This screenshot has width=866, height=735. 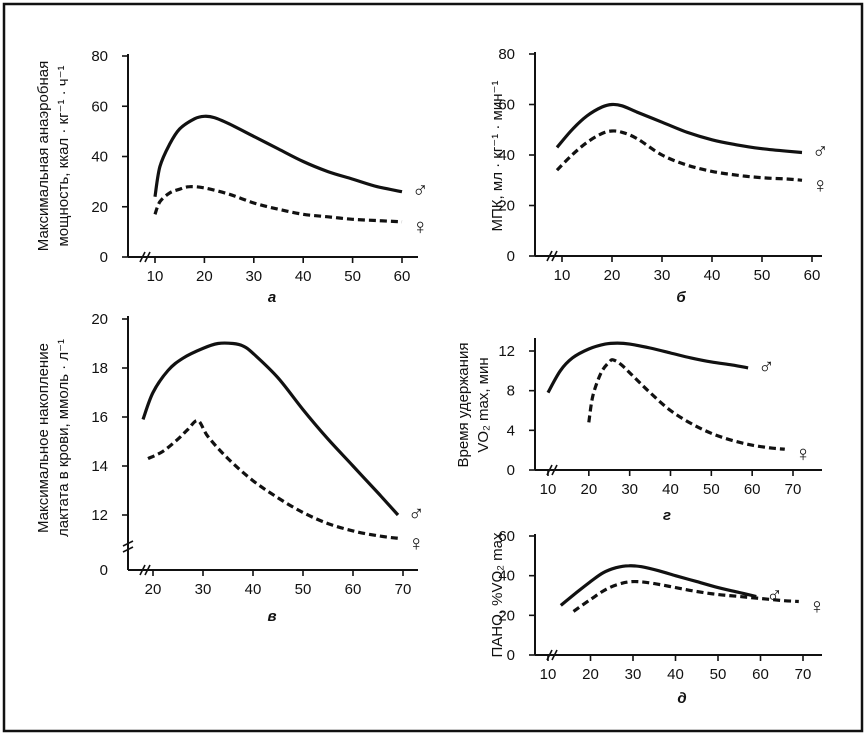 What do you see at coordinates (718, 674) in the screenshot?
I see `panel-d-xtick-label: 50` at bounding box center [718, 674].